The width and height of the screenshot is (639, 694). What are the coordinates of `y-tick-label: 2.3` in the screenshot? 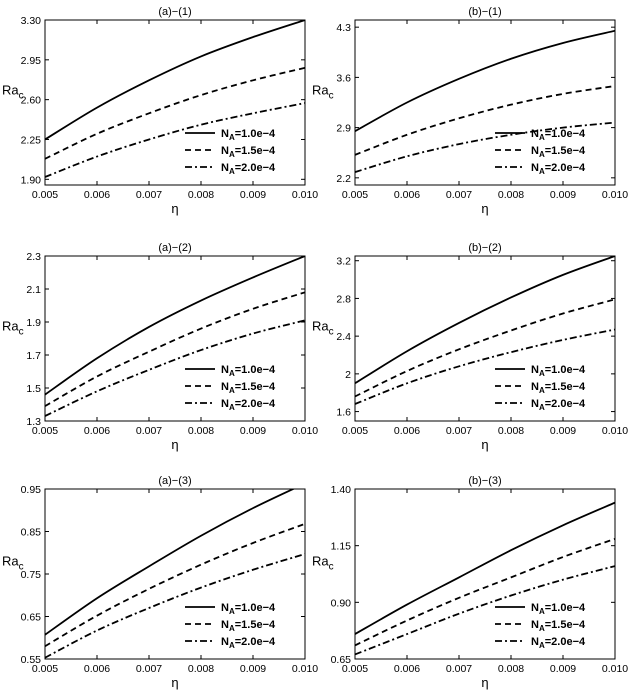 It's located at (33, 257).